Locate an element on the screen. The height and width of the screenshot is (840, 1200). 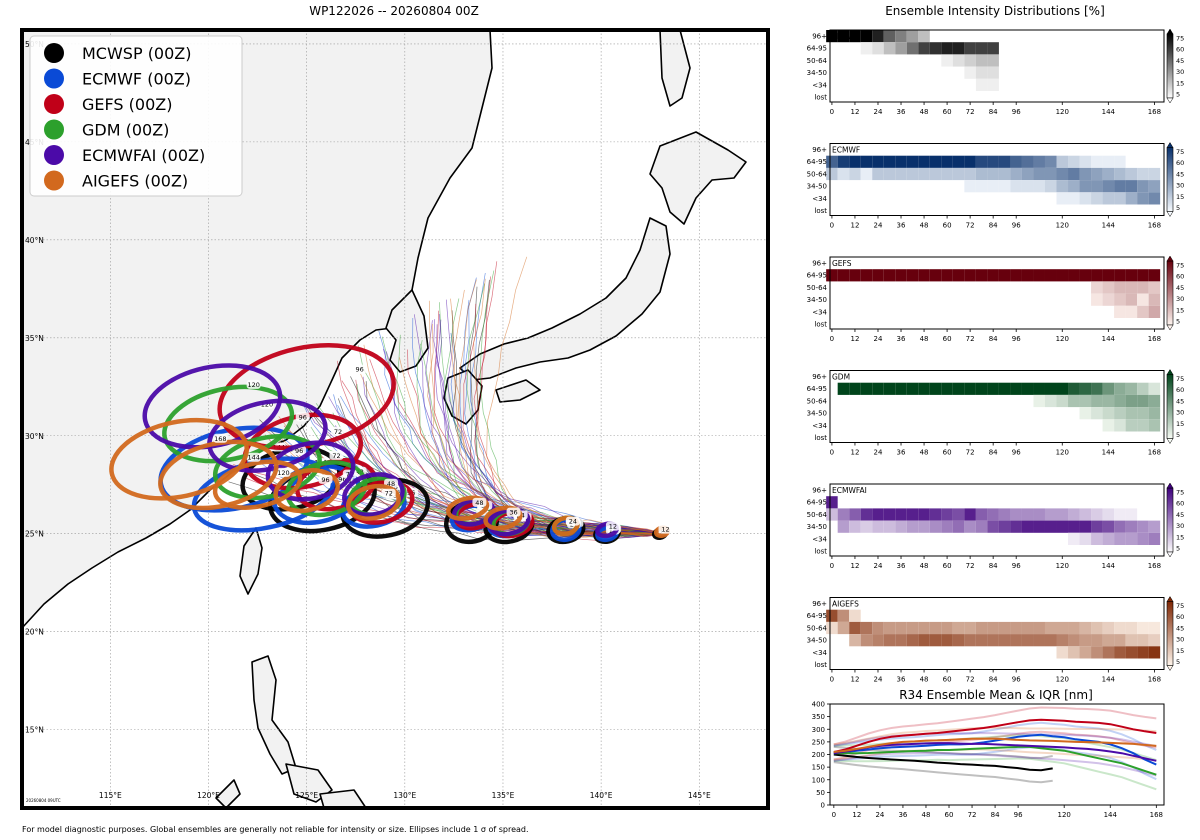
colorbar-tick-label: 45 is located at coordinates (1180, 288).